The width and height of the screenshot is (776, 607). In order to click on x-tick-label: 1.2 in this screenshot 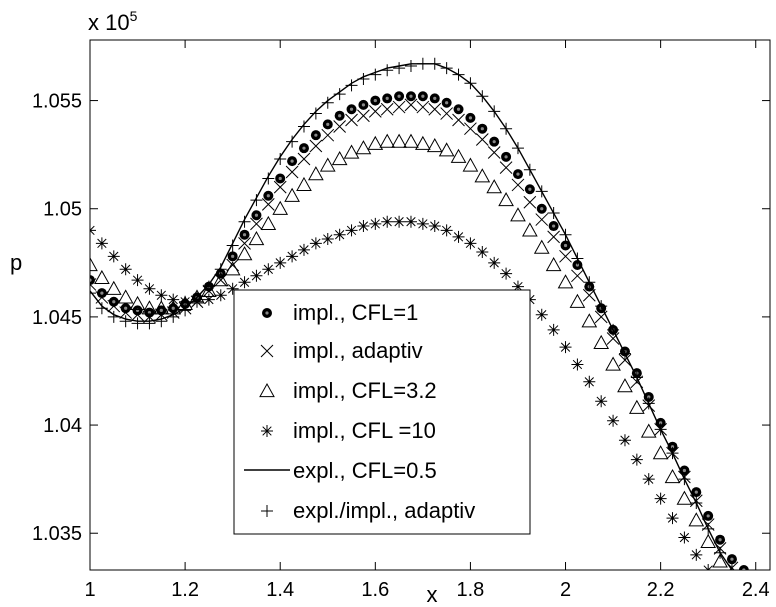, I will do `click(185, 590)`.